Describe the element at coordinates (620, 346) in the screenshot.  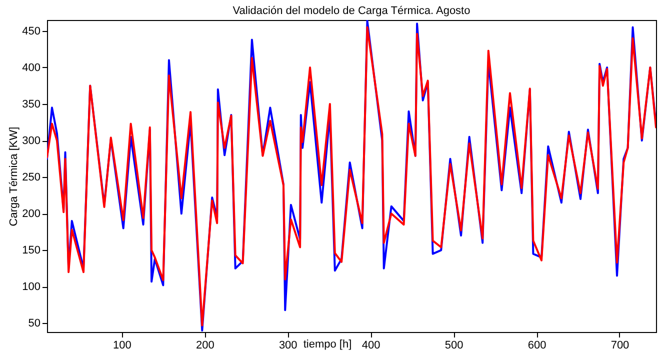
I see `x-tick-label: 700` at that location.